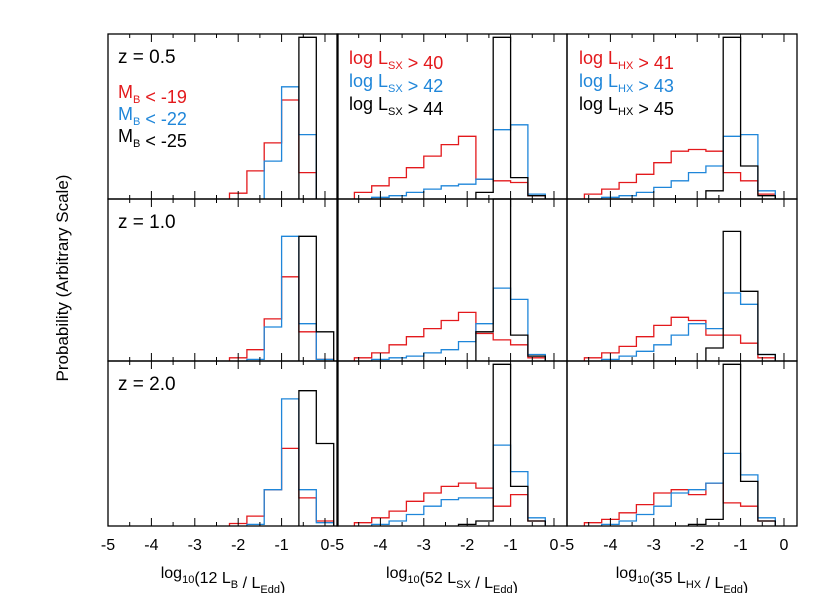 Image resolution: width=830 pixels, height=593 pixels. Describe the element at coordinates (147, 384) in the screenshot. I see `row-label: z = 2.0` at that location.